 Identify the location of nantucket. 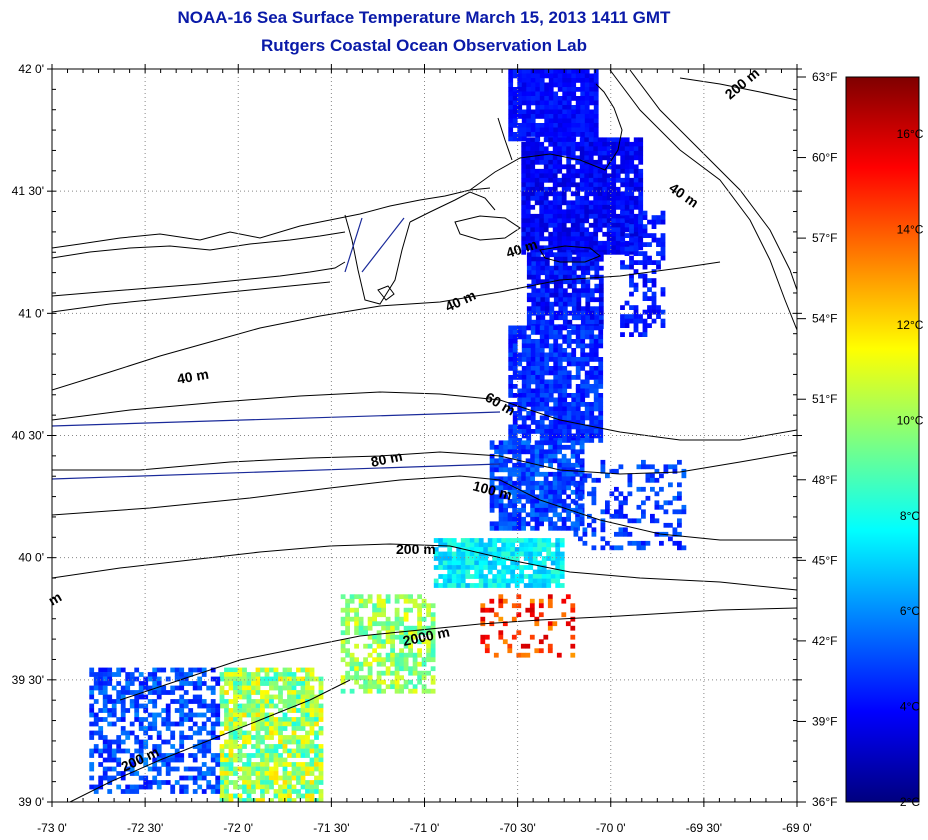
(570, 254).